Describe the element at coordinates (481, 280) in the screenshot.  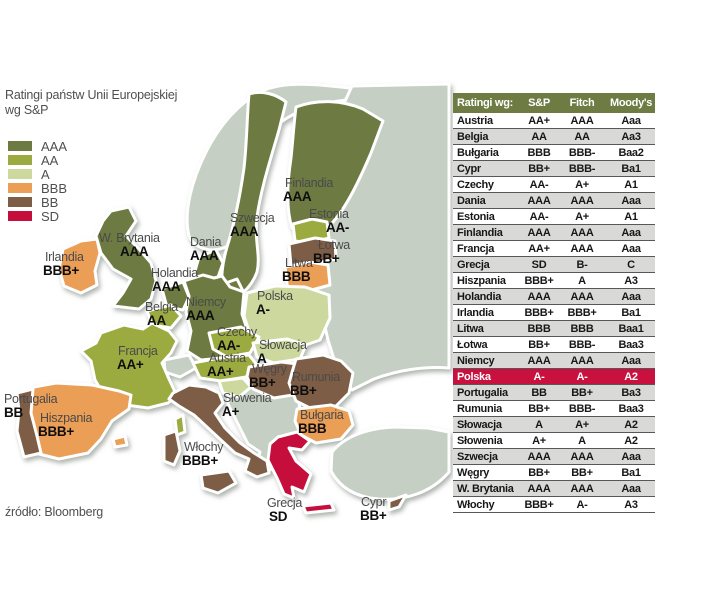
I see `cell-country: Hiszpania` at that location.